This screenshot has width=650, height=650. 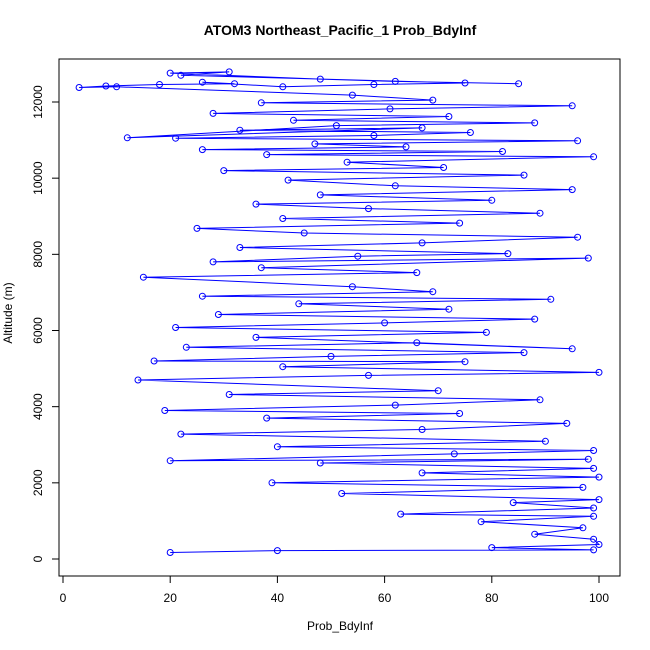 I want to click on y-axis-label: Altitude (m), so click(x=8, y=312).